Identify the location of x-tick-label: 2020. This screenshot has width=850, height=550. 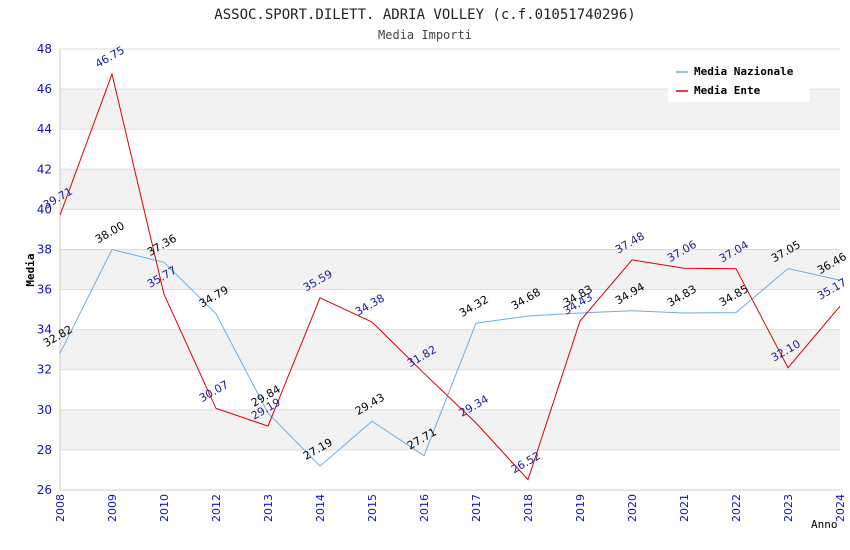
(632, 508).